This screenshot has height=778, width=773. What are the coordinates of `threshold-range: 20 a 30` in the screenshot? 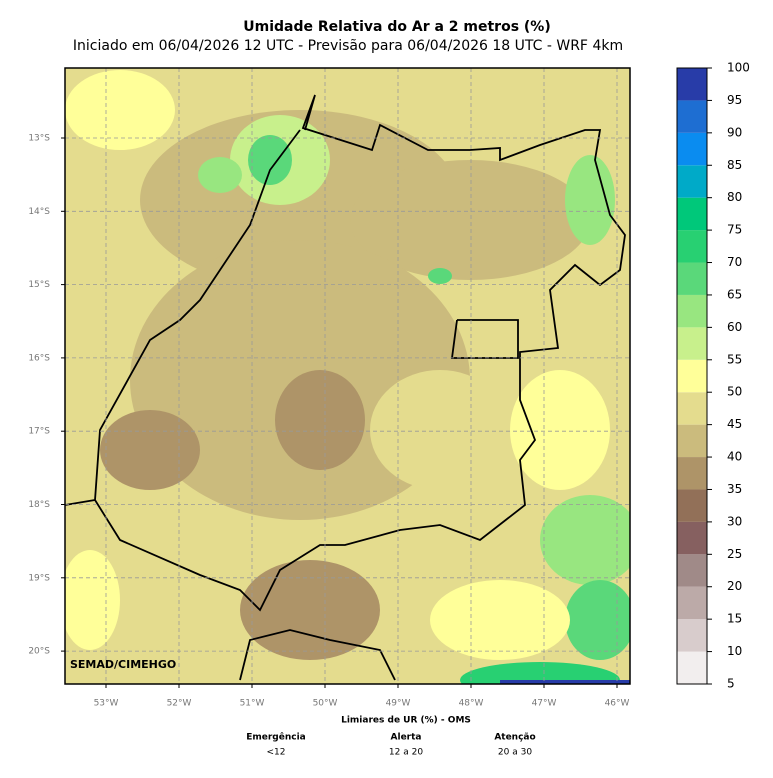 It's located at (515, 753).